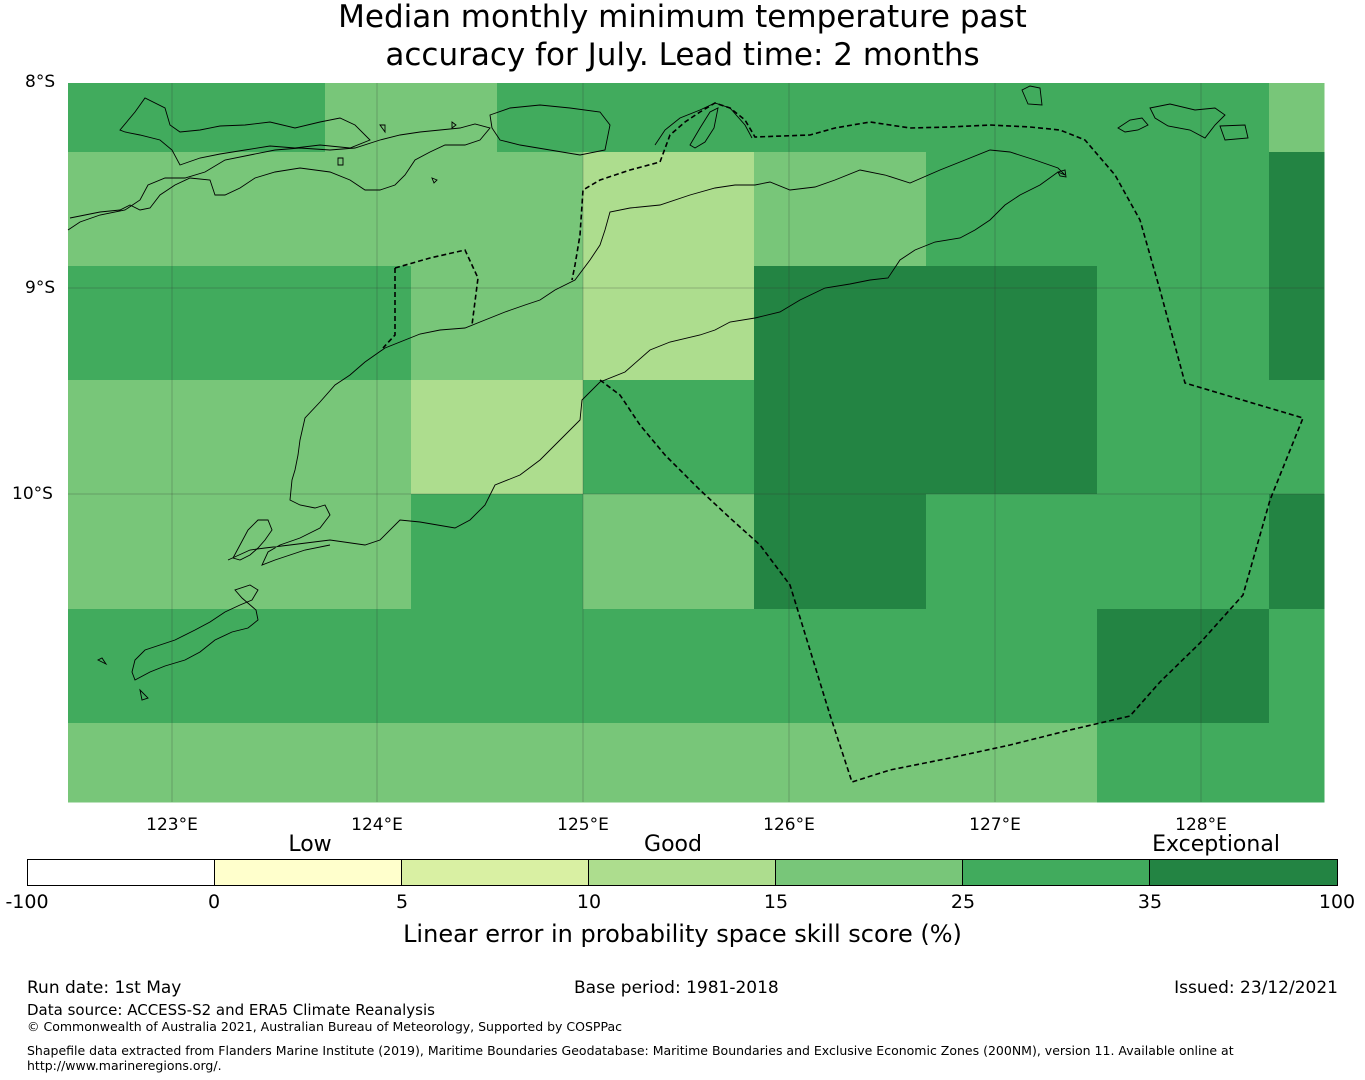  Describe the element at coordinates (104, 988) in the screenshot. I see `run-date: Run date: 1st May` at that location.